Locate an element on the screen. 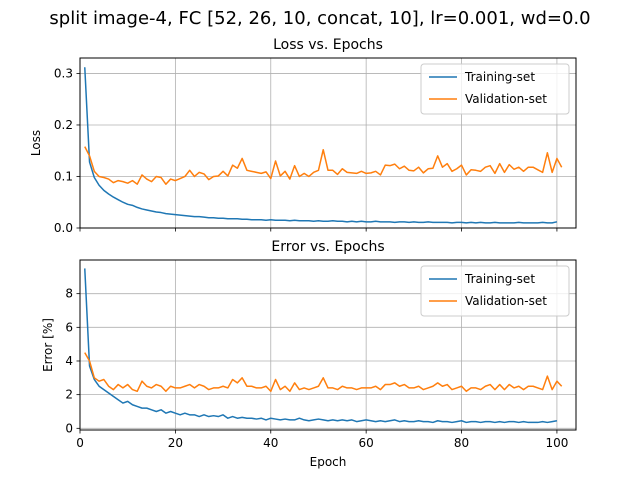 The width and height of the screenshot is (640, 480). loss-ytick-label-1: 0.1 is located at coordinates (63, 176).